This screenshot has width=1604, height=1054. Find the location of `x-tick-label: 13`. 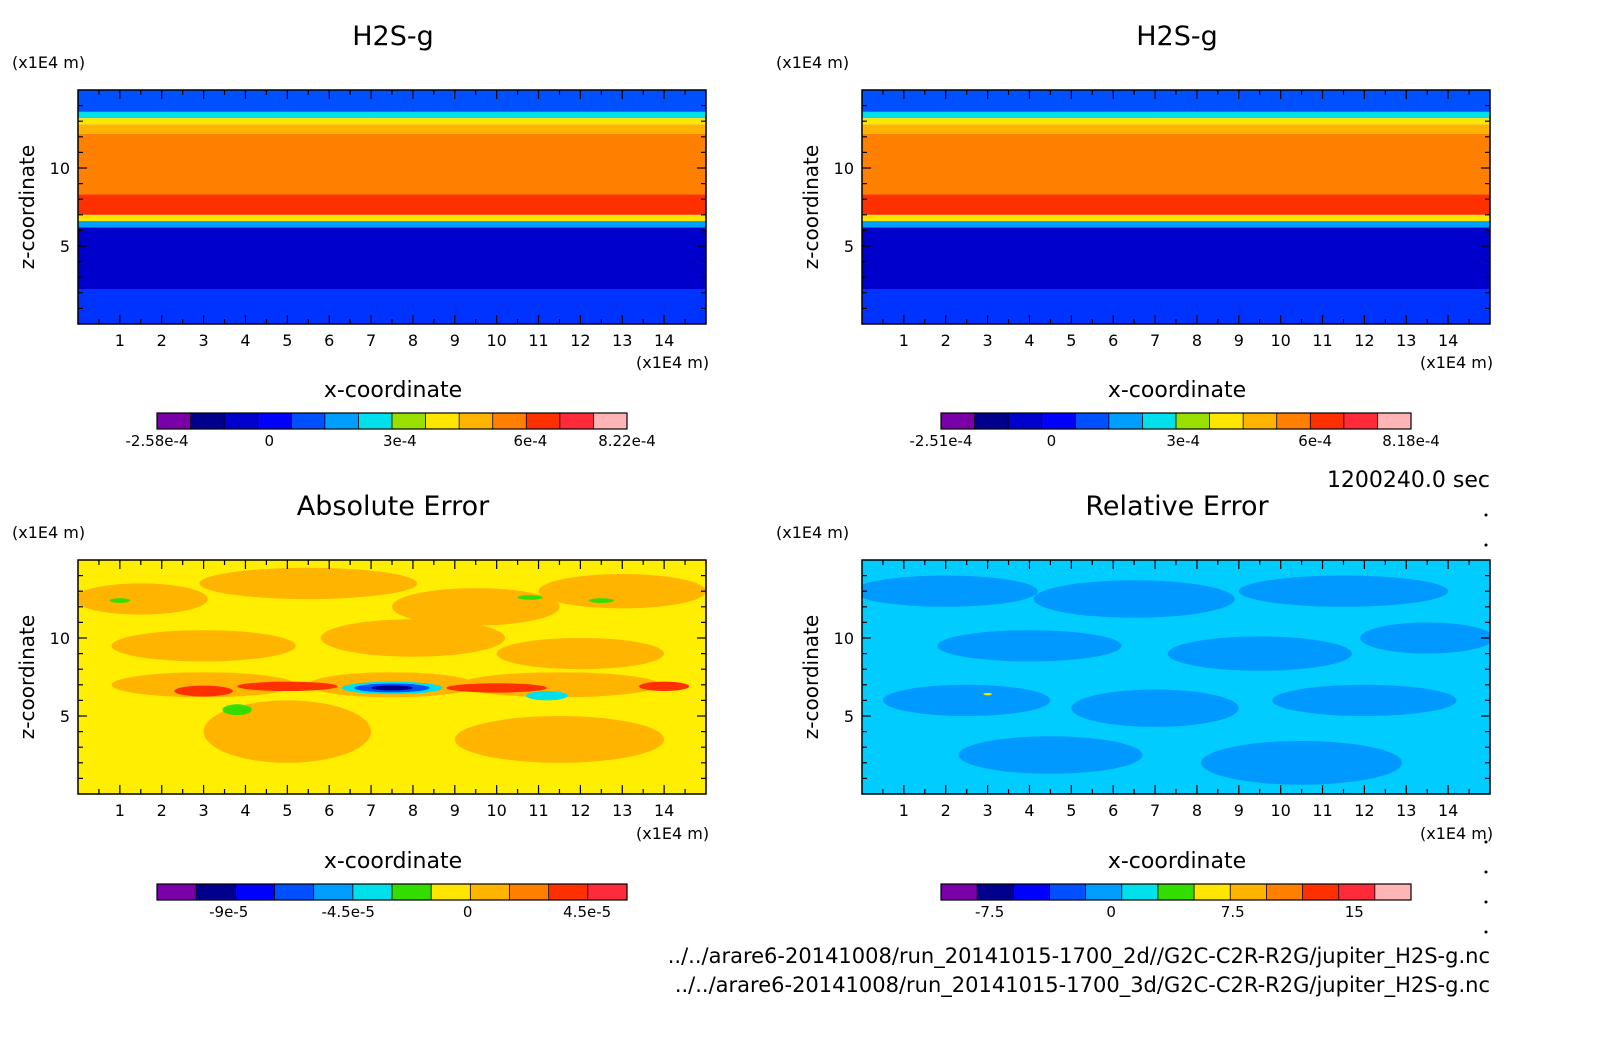

x-tick-label: 13 is located at coordinates (622, 810).